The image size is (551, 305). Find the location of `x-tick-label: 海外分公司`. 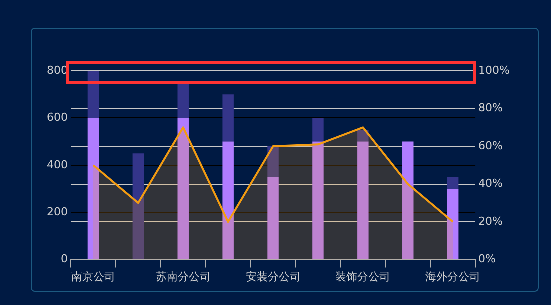

x-tick-label: 海外分公司 is located at coordinates (453, 277).